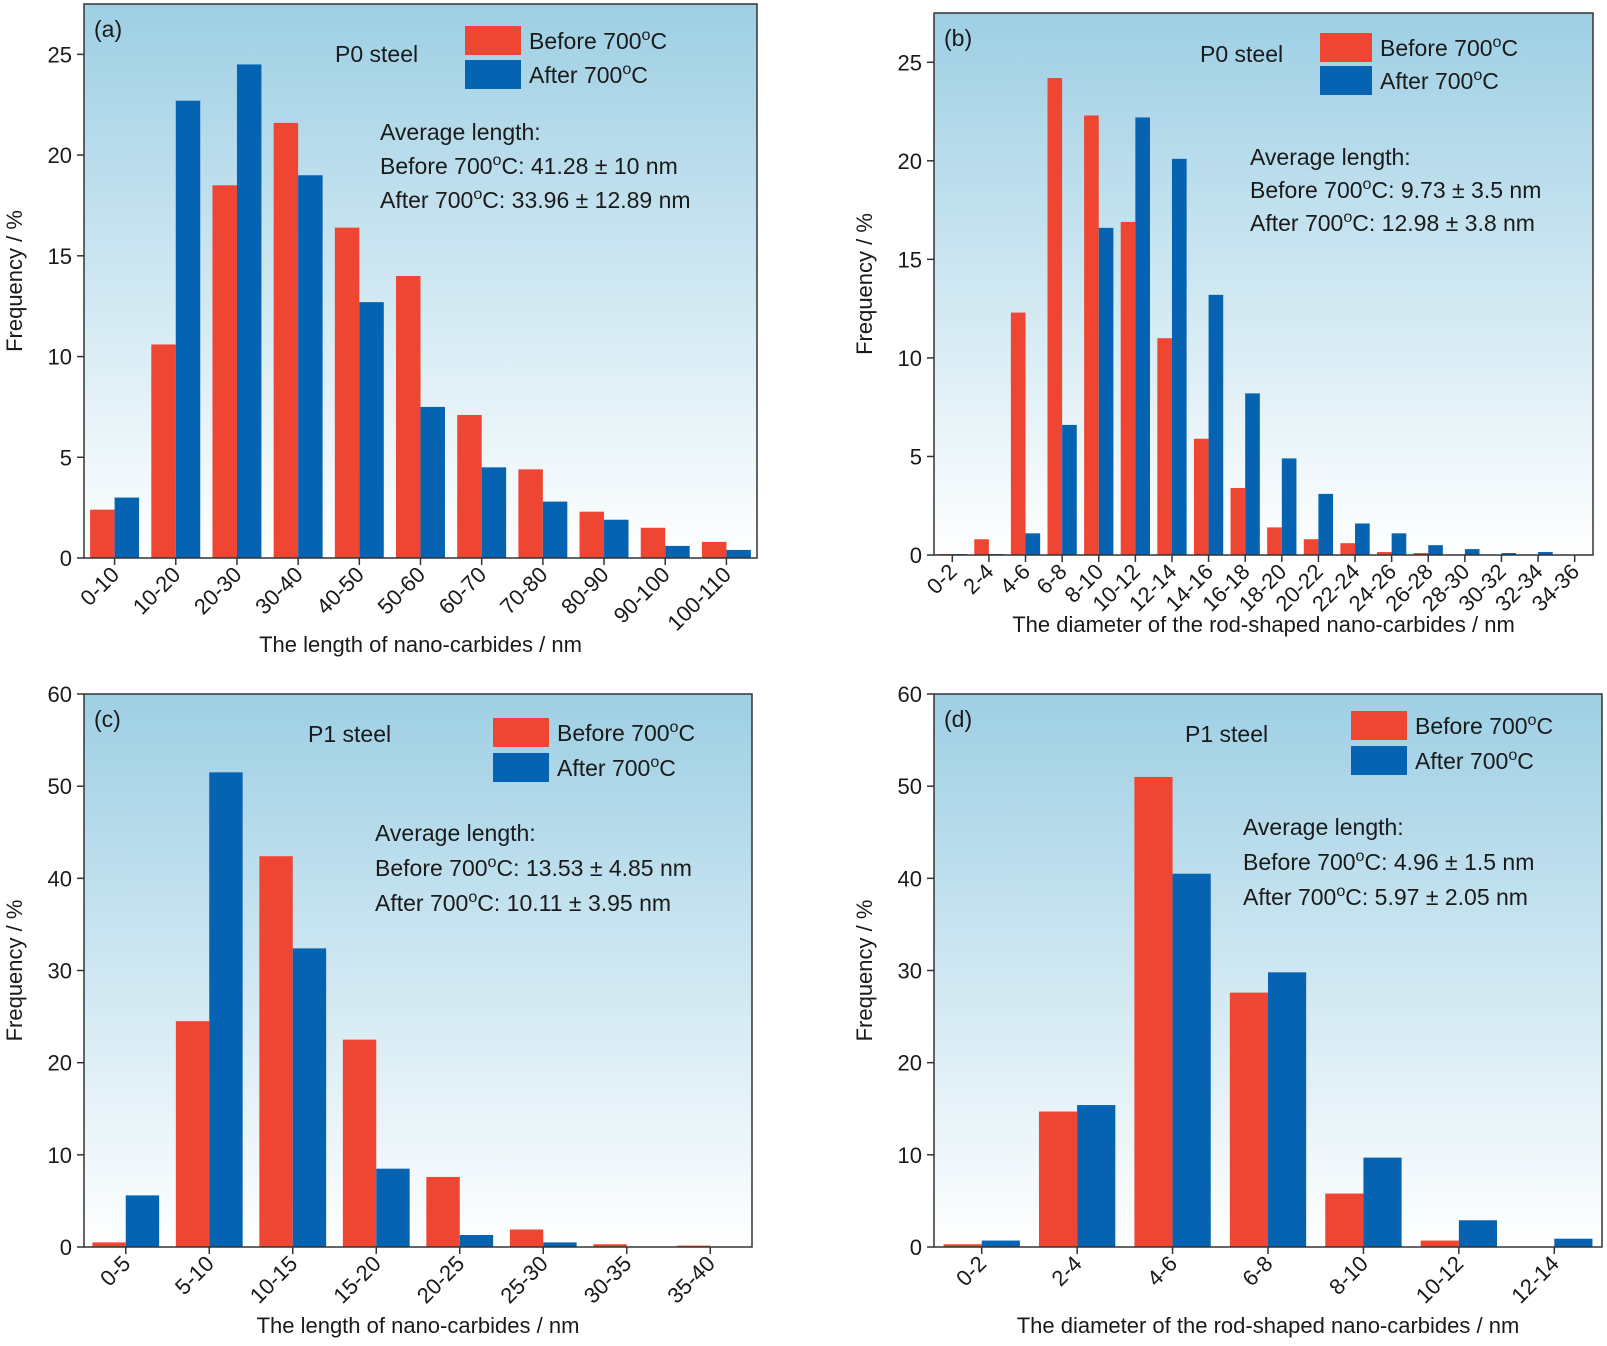 This screenshot has height=1346, width=1607. I want to click on annotation-line: Before 700oC: 4.96 ± 1.5 nm, so click(1388, 861).